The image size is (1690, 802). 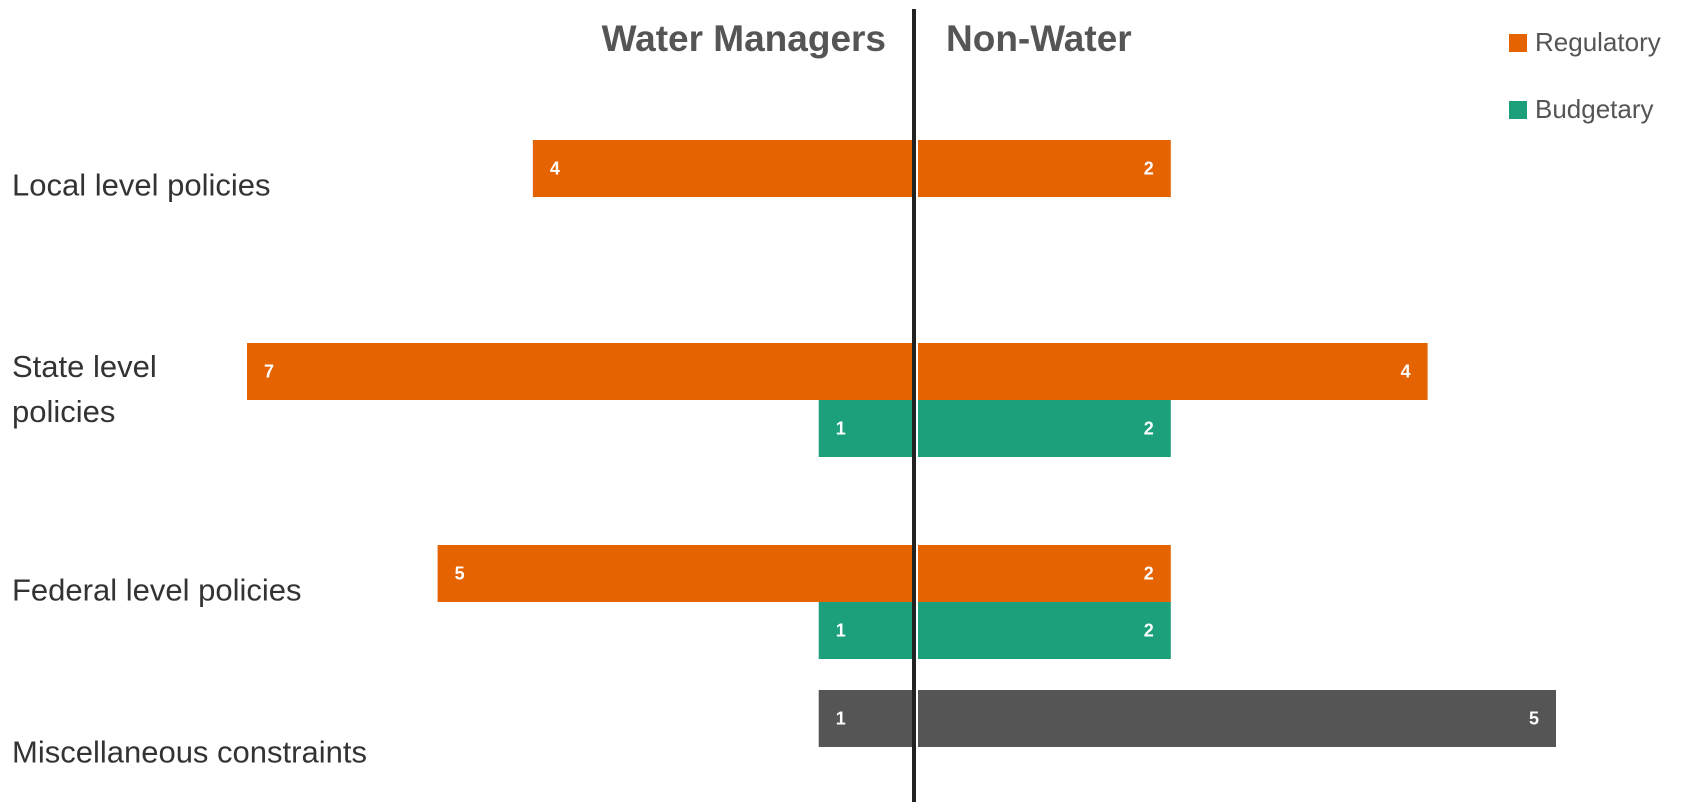 I want to click on category-label: Miscellaneous constraints, so click(x=189, y=752).